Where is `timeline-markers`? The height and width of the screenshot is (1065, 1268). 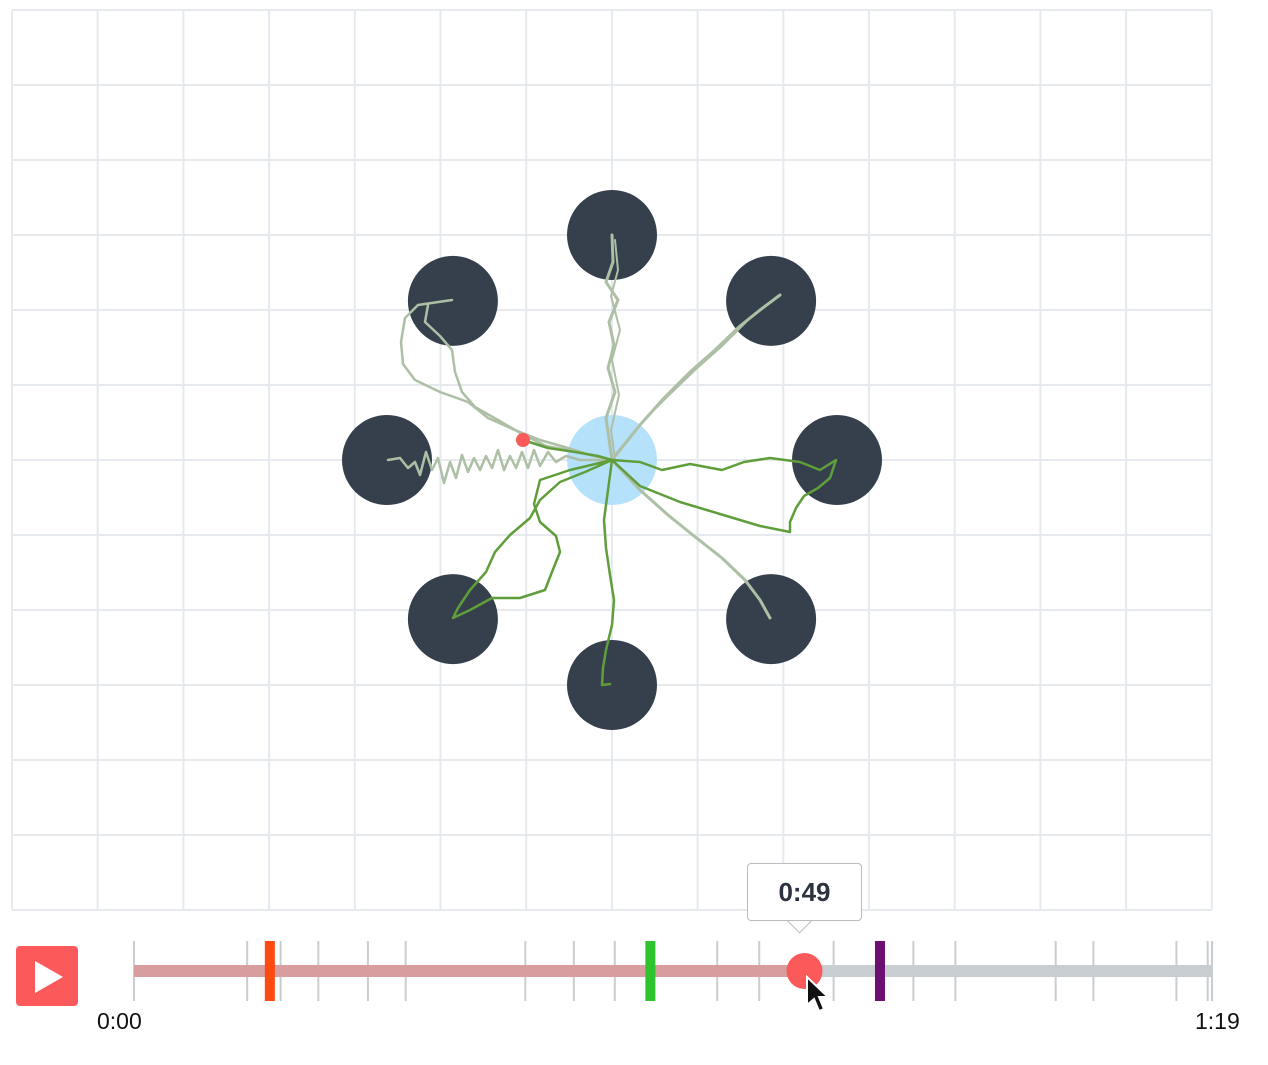 timeline-markers is located at coordinates (574, 971).